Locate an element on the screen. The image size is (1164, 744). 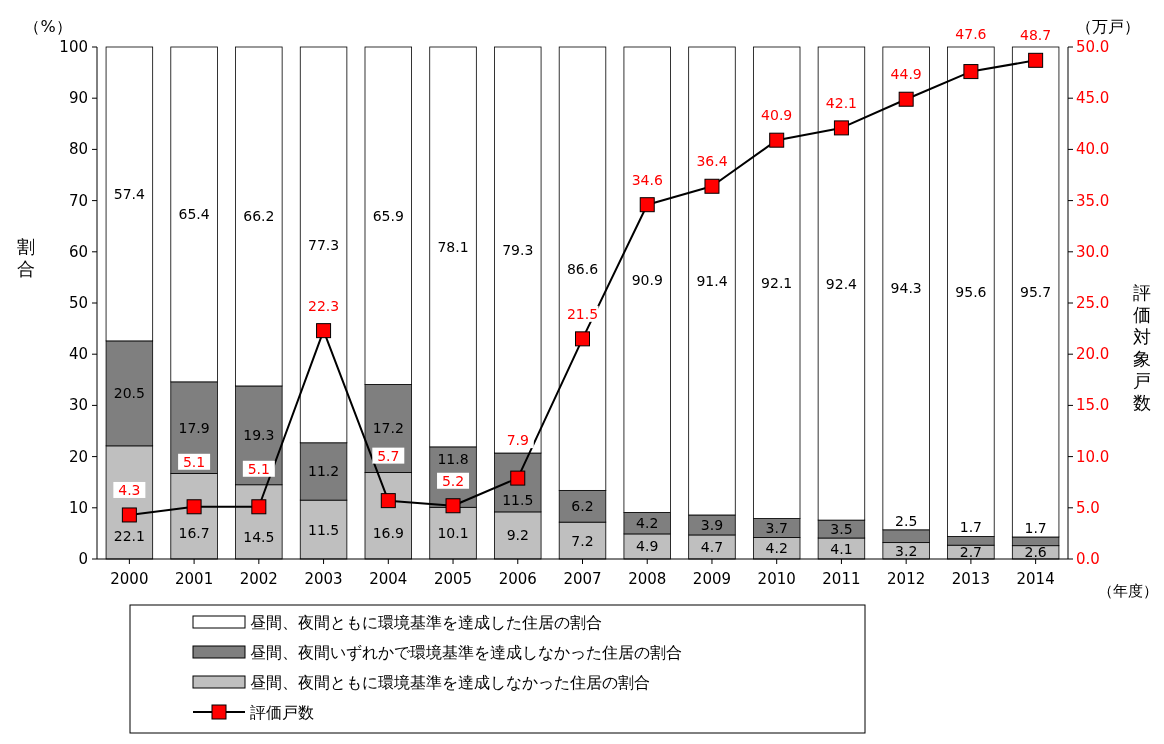
y-tick-label: 30 is located at coordinates (78, 405).